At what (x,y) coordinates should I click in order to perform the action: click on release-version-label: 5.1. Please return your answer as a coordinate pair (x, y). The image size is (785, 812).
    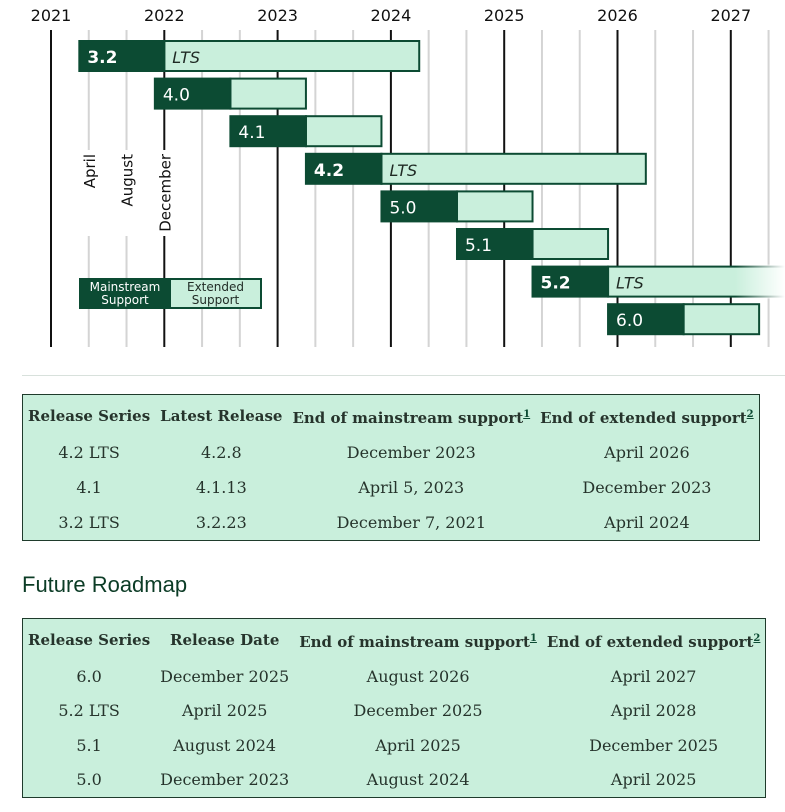
    Looking at the image, I should click on (478, 246).